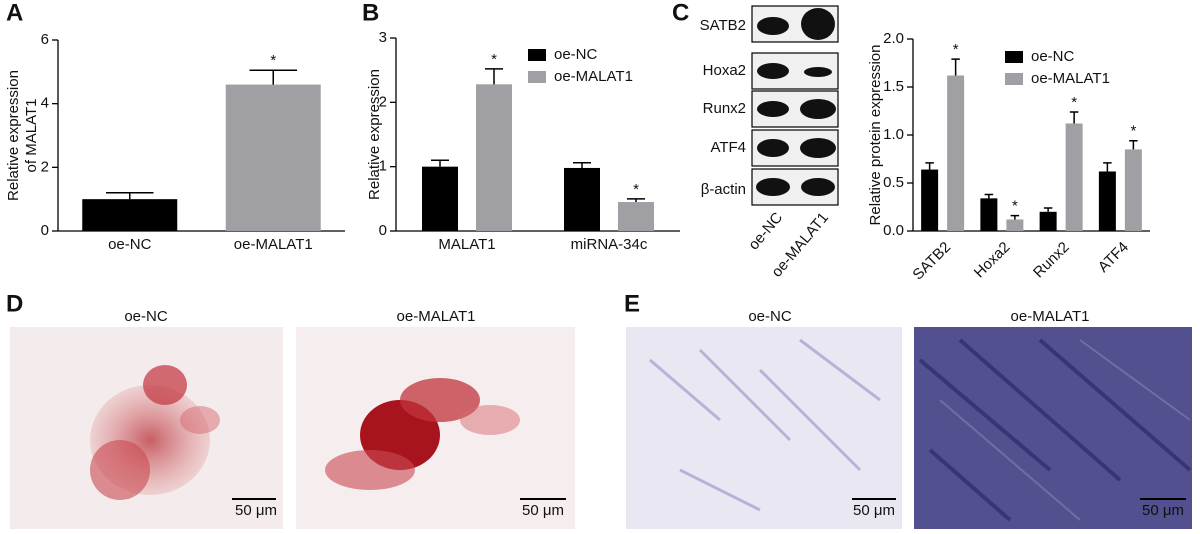 The width and height of the screenshot is (1200, 534). What do you see at coordinates (609, 244) in the screenshot?
I see `x-tick-label: miRNA-34c` at bounding box center [609, 244].